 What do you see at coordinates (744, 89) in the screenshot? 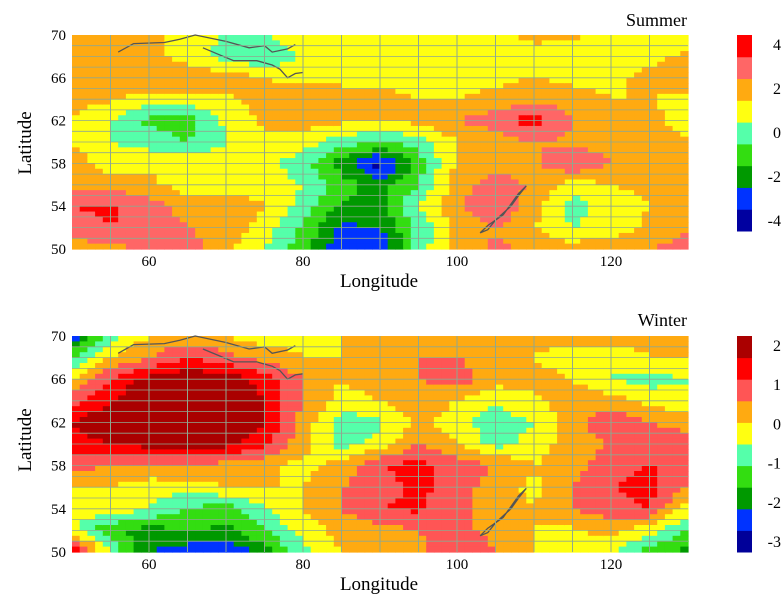
I see `colorbar-swatch` at bounding box center [744, 89].